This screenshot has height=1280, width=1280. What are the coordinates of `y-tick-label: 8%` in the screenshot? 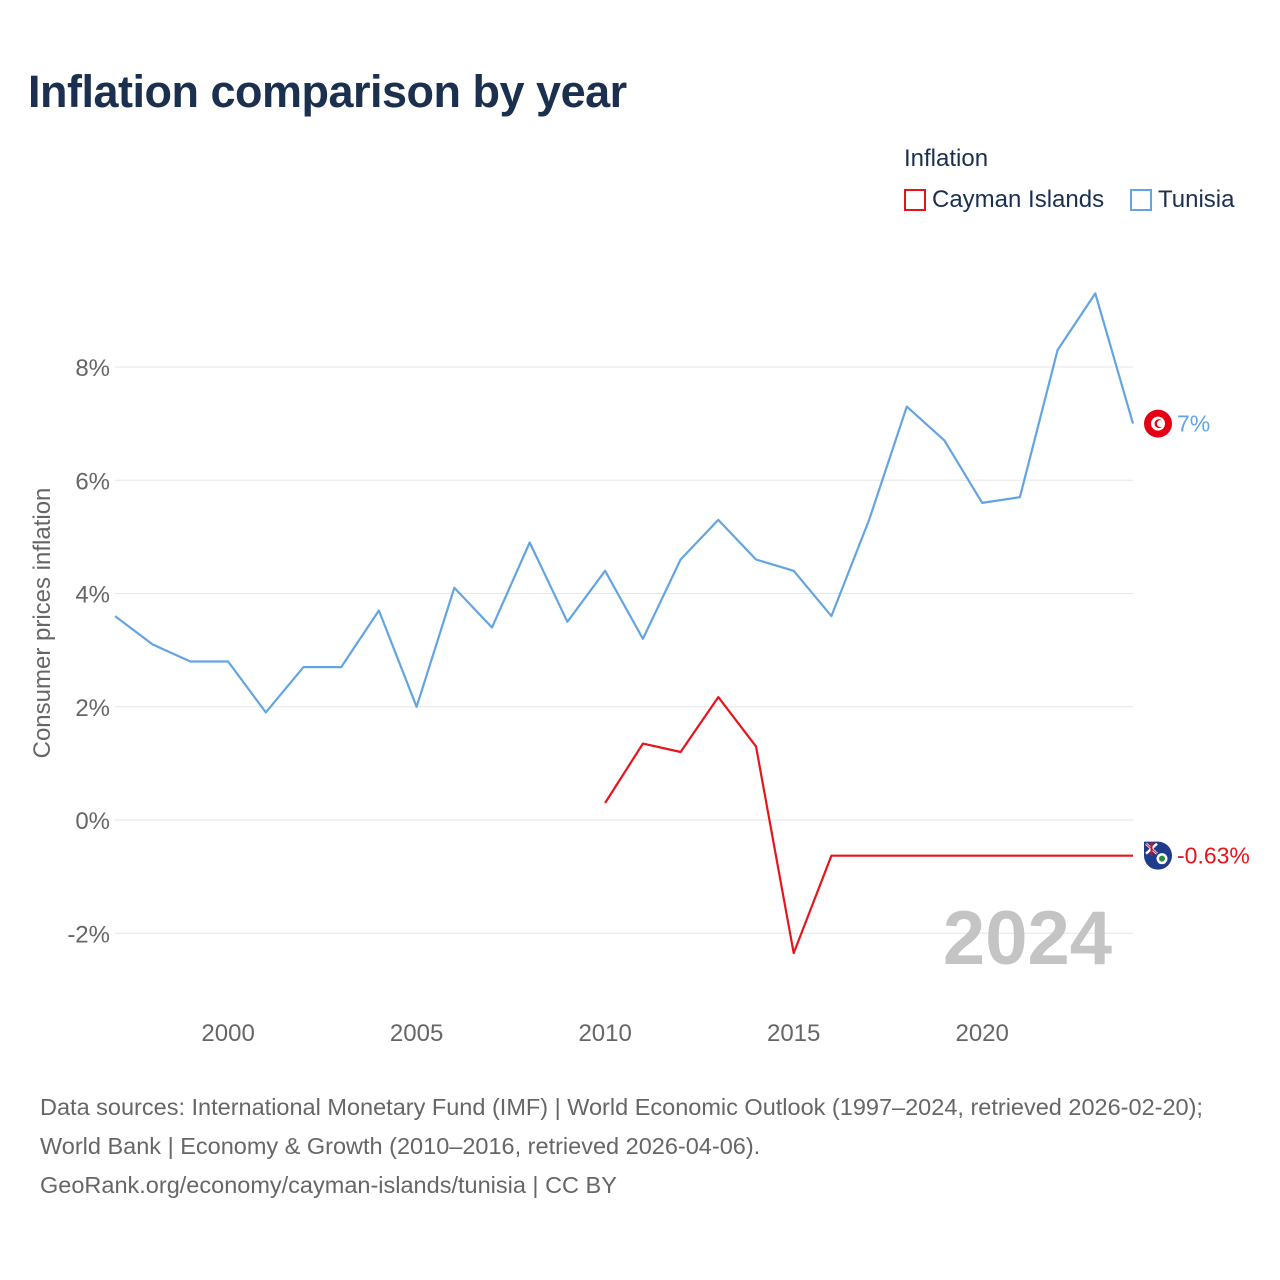 It's located at (92, 368).